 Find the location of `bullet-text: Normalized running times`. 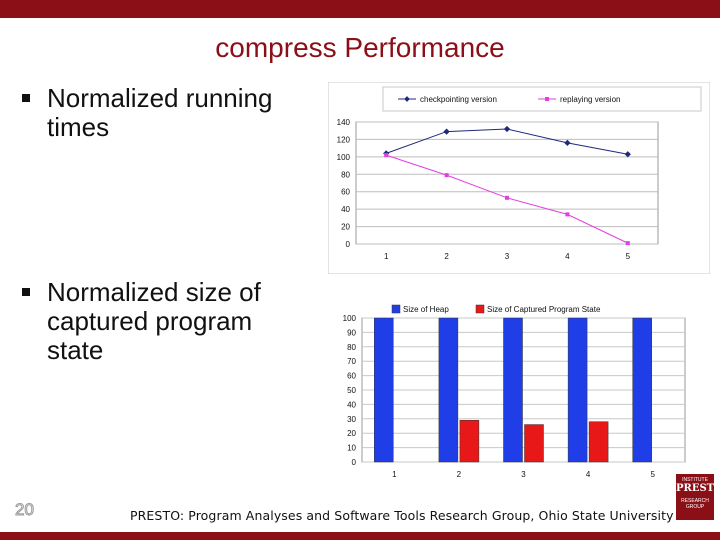

bullet-text: Normalized running times is located at coordinates (160, 112).